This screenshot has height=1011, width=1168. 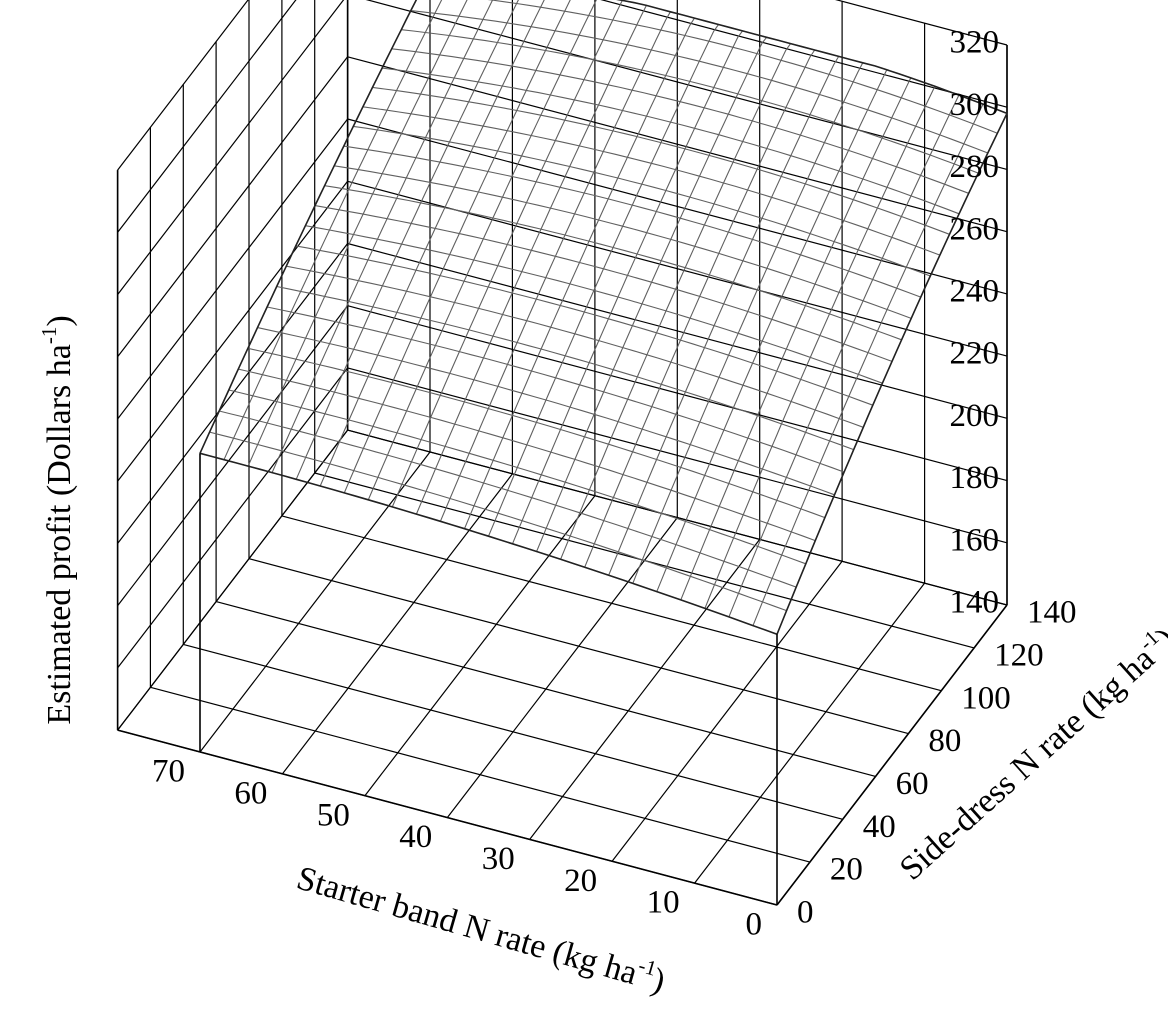 I want to click on z-axis-title: Estimated profit (Dollars ha-1), so click(x=57, y=519).